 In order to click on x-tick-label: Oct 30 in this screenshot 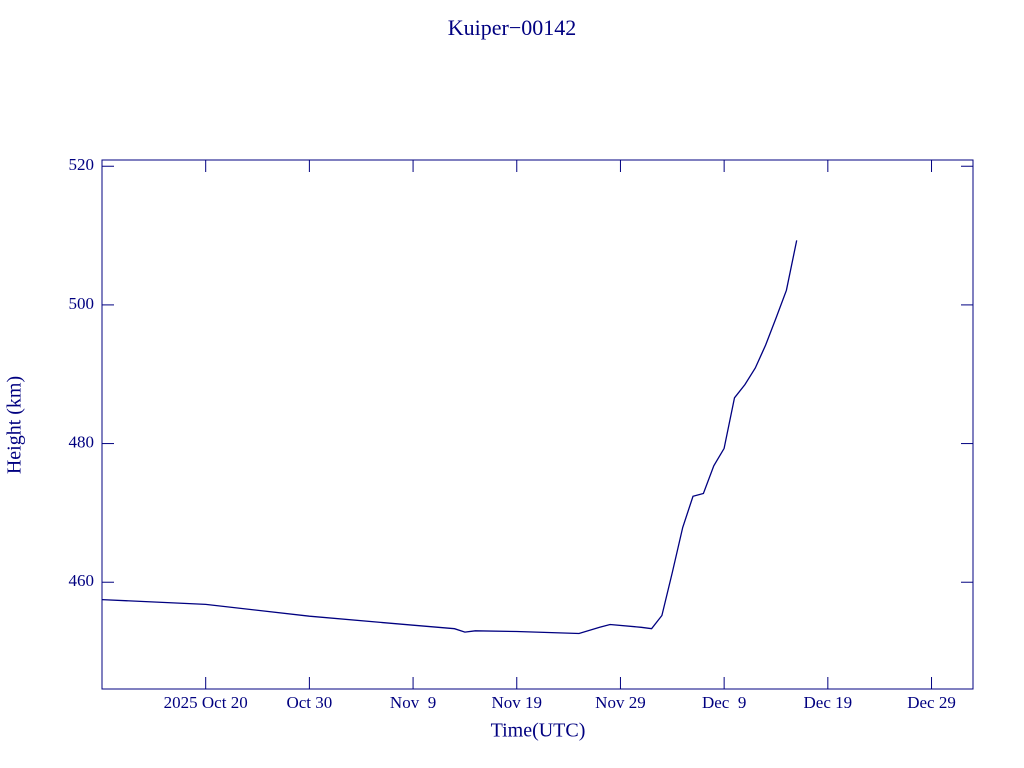, I will do `click(309, 702)`.